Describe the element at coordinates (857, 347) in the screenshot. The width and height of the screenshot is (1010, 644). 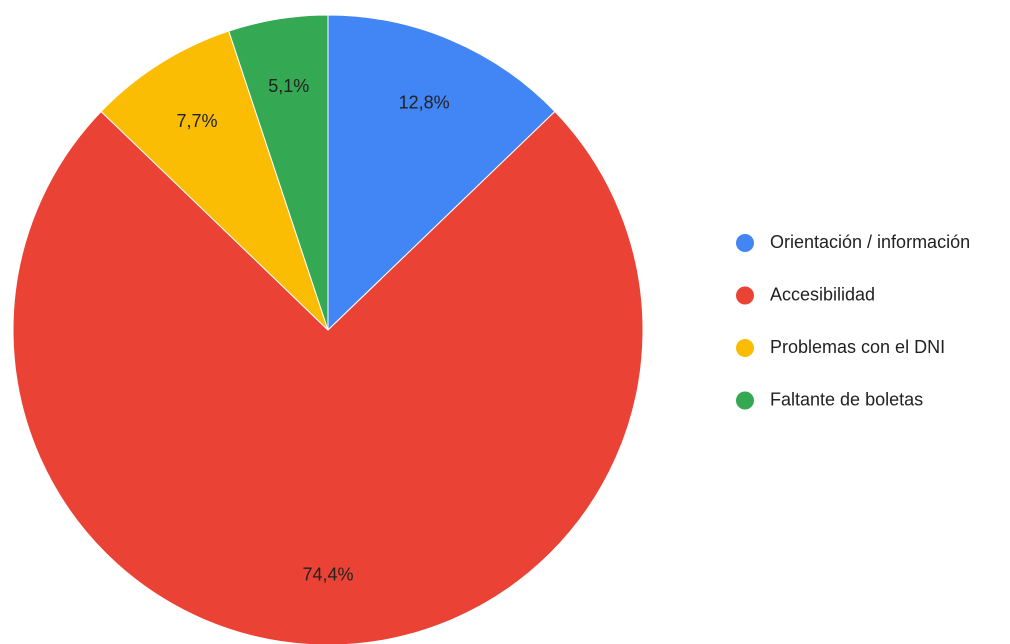
I see `legend-label: Problemas con el DNI` at that location.